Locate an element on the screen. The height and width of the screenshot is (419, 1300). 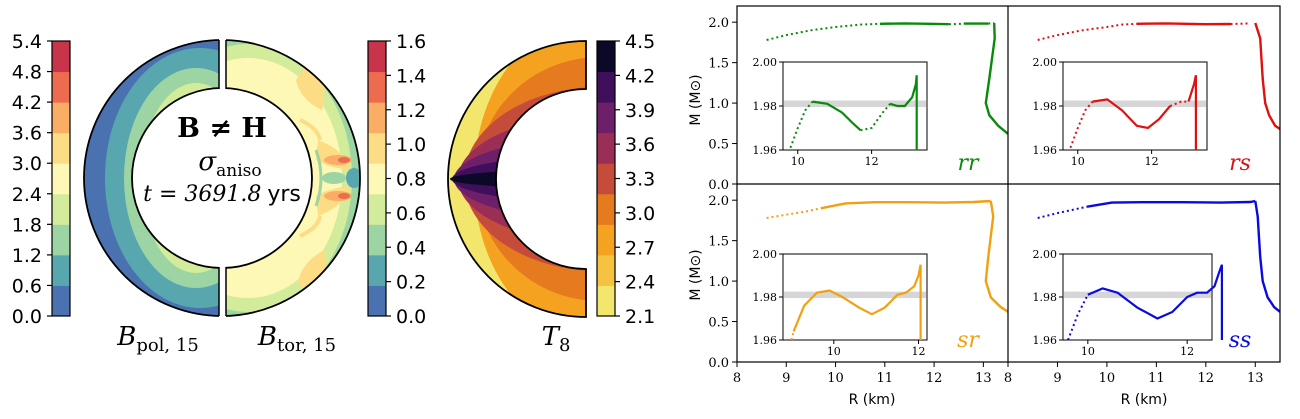
colorbar-tick-label: 4.5 is located at coordinates (640, 42).